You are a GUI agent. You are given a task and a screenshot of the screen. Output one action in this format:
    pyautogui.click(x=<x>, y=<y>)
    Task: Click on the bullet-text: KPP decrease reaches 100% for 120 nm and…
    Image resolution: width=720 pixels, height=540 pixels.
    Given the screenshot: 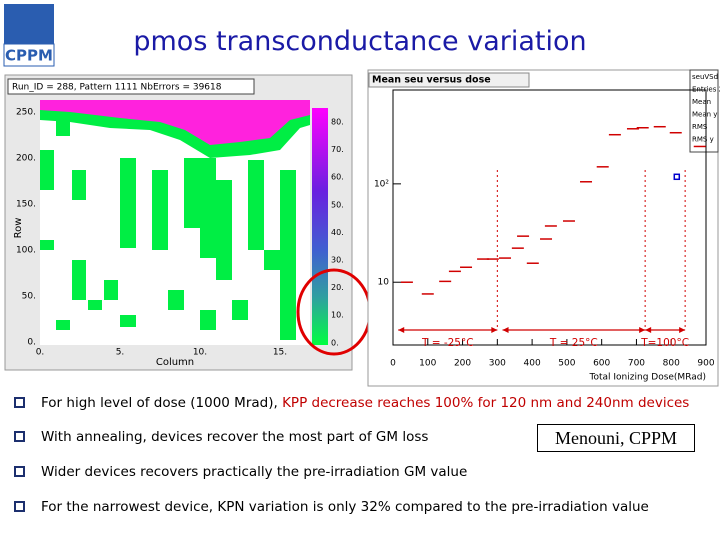 What is the action you would take?
    pyautogui.click(x=486, y=403)
    